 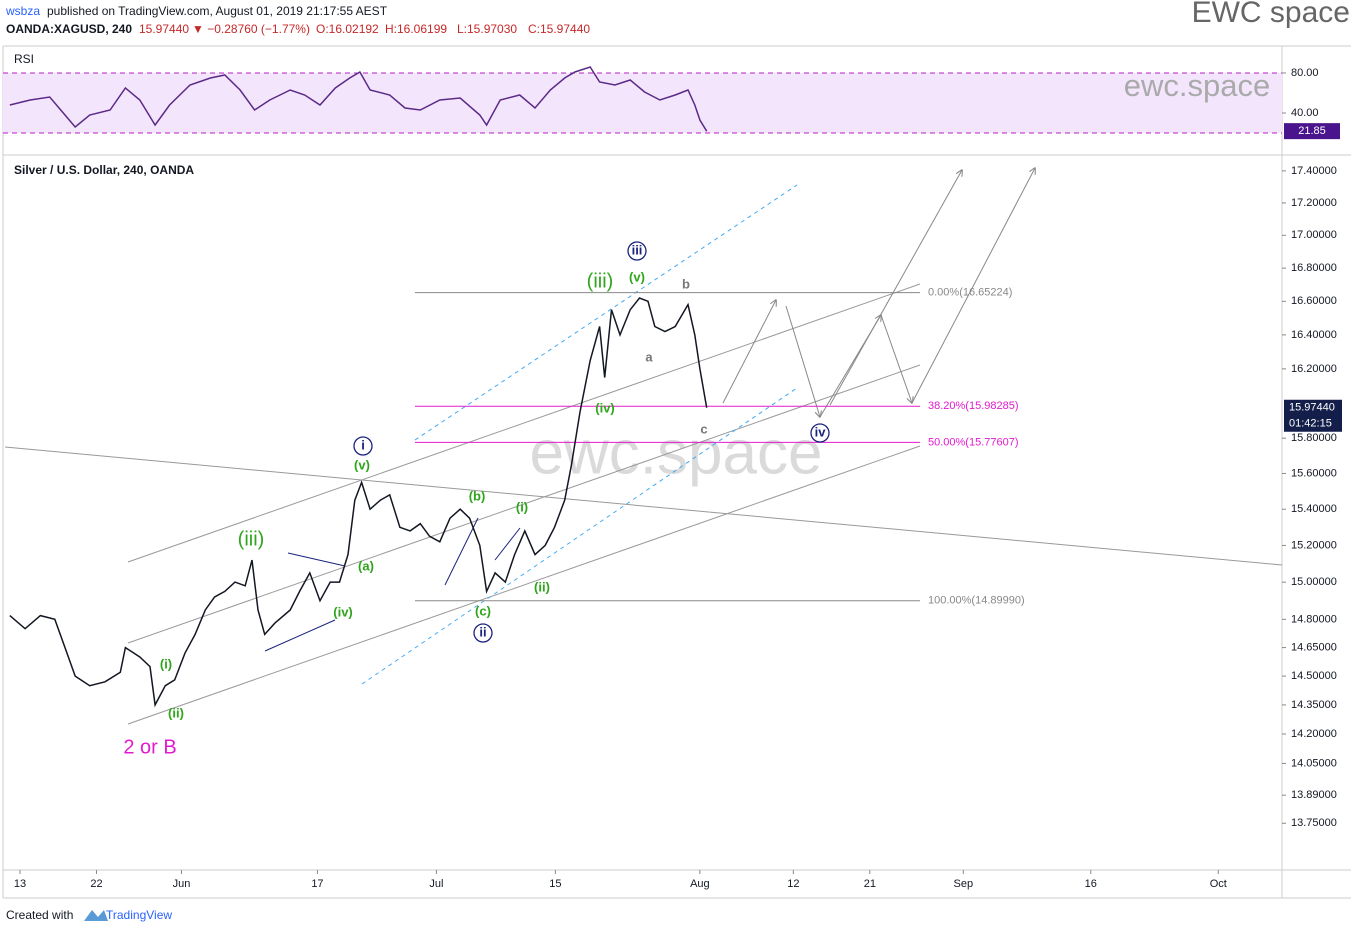 I want to click on y-tick-label: 13.89000, so click(x=1314, y=795).